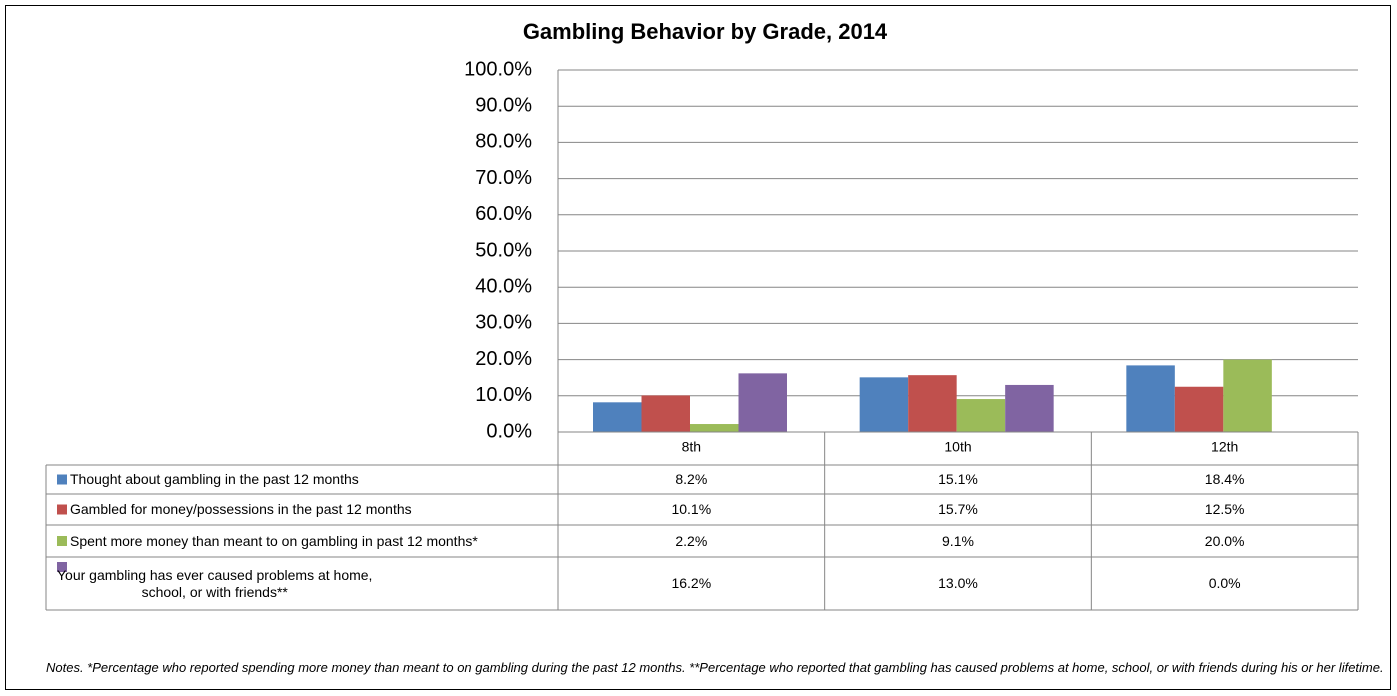 Image resolution: width=1397 pixels, height=696 pixels. Describe the element at coordinates (503, 395) in the screenshot. I see `y-tick-label: 10.0%` at that location.